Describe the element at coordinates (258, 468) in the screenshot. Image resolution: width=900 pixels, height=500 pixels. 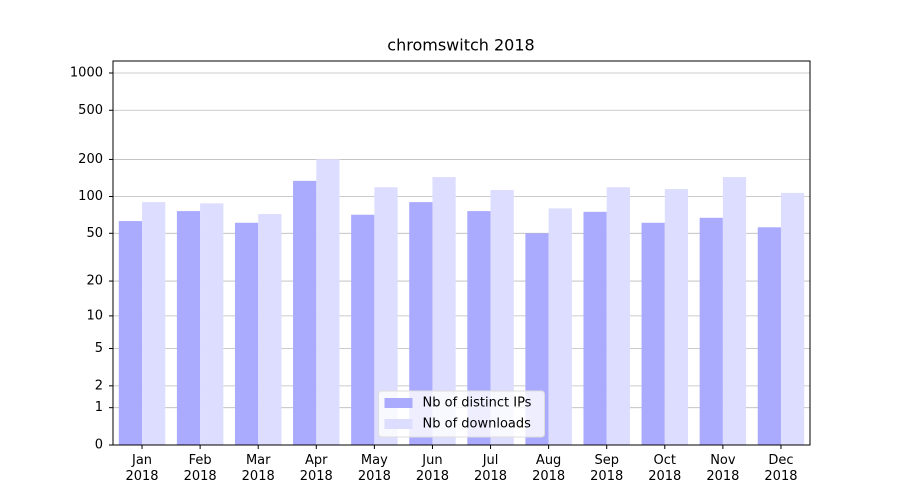
I see `x-tick-label: Mar 2018` at that location.